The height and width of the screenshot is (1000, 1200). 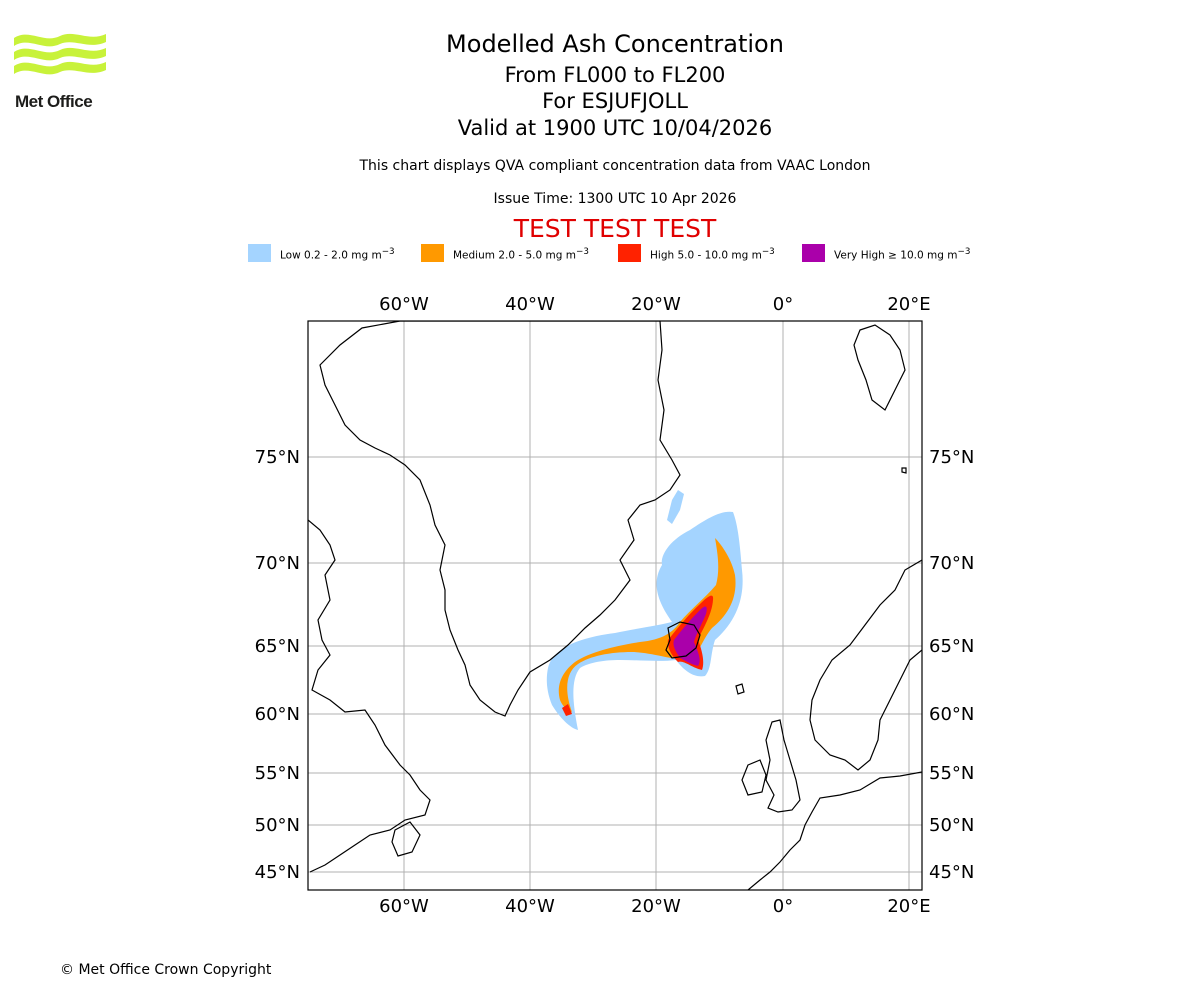 What do you see at coordinates (530, 906) in the screenshot?
I see `lon-label-bottom: 40°W` at bounding box center [530, 906].